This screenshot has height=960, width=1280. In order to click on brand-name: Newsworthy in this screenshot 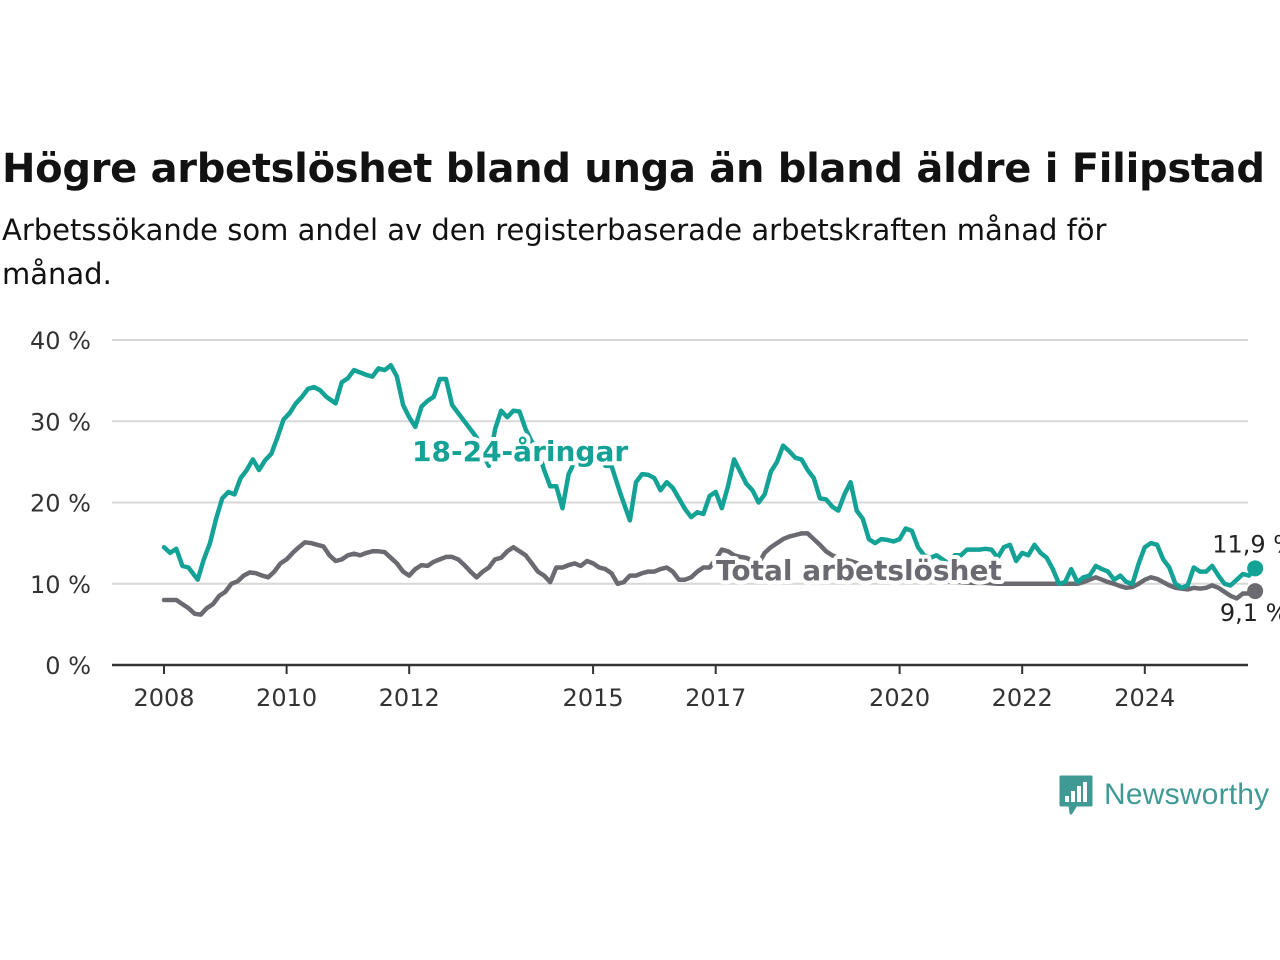, I will do `click(1187, 794)`.